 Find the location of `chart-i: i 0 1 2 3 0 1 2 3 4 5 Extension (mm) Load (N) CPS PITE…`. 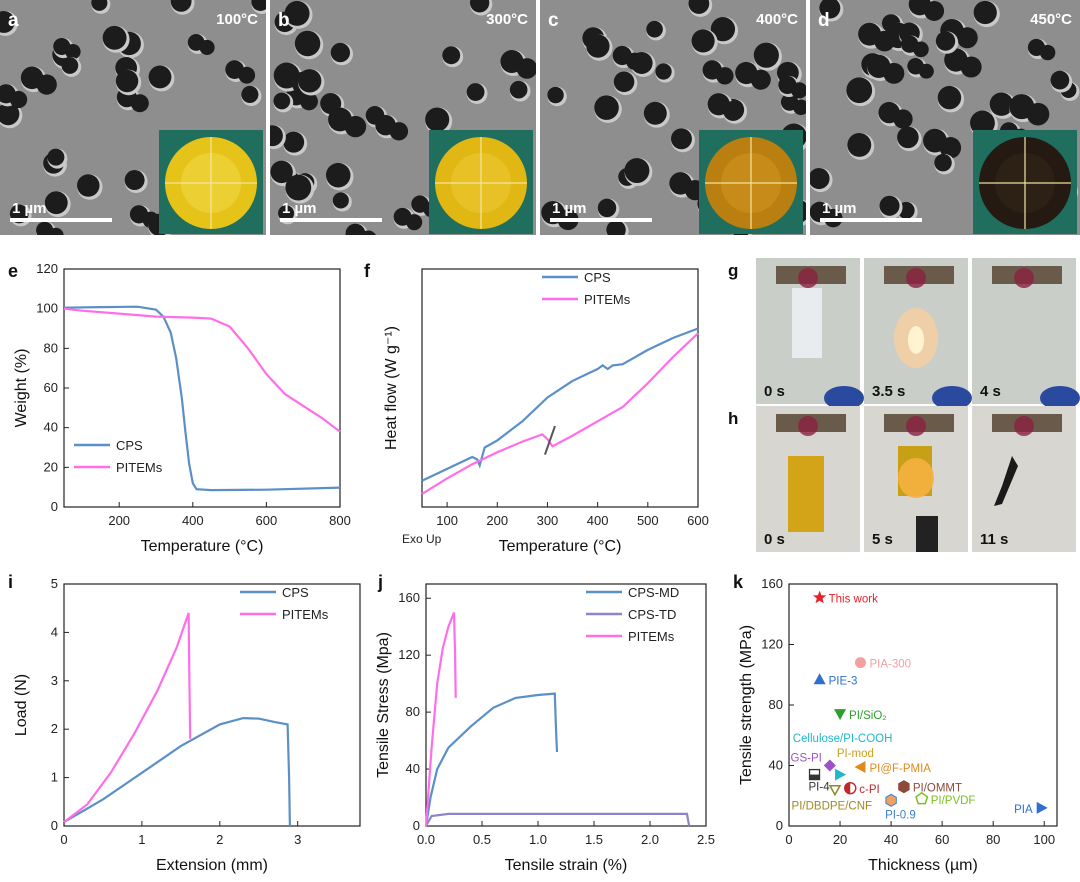

chart-i: i 0 1 2 3 0 1 2 3 4 5 Extension (mm) Load (N) CPS PITE… is located at coordinates (184, 723).